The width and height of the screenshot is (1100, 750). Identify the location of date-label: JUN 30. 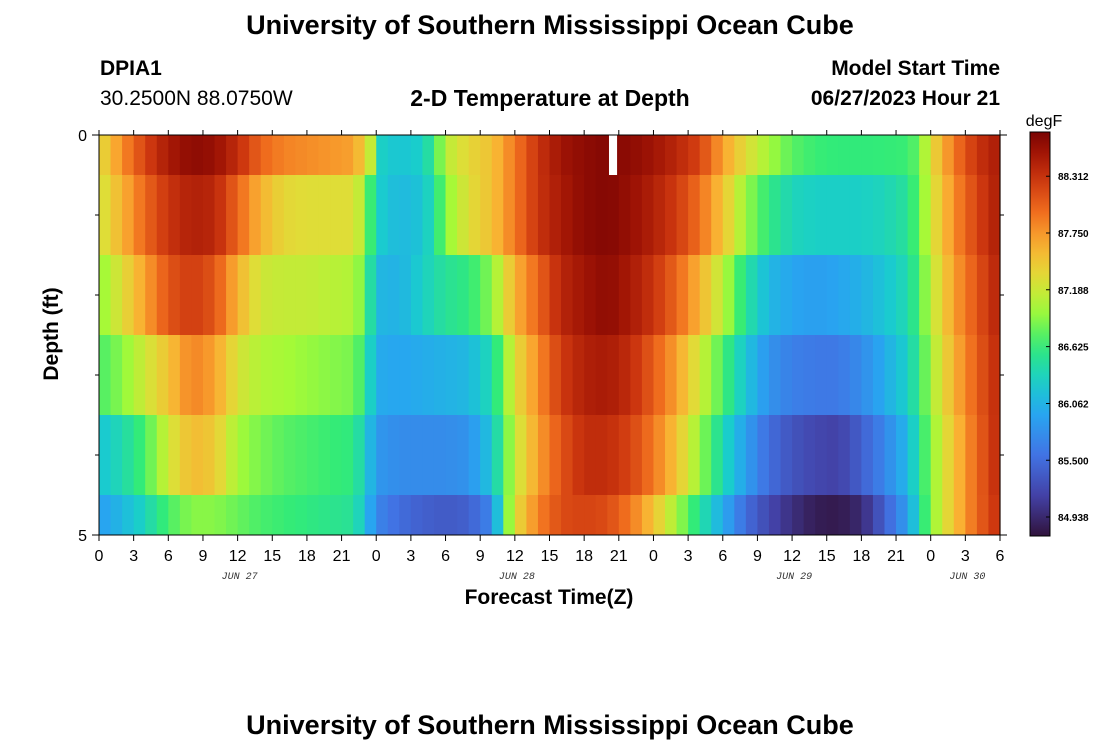
(967, 577).